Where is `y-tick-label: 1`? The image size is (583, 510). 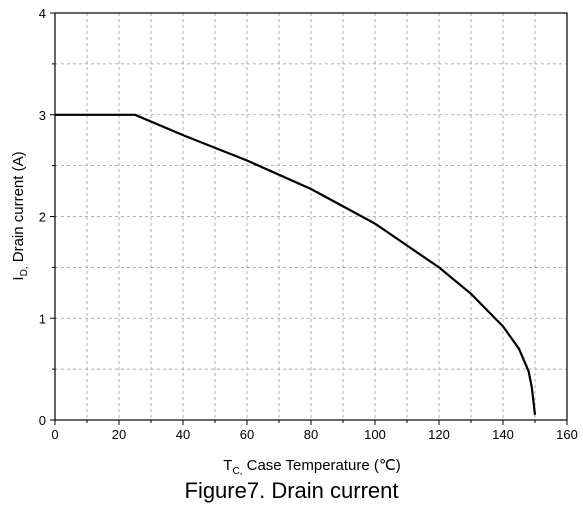
y-tick-label: 1 is located at coordinates (42, 318).